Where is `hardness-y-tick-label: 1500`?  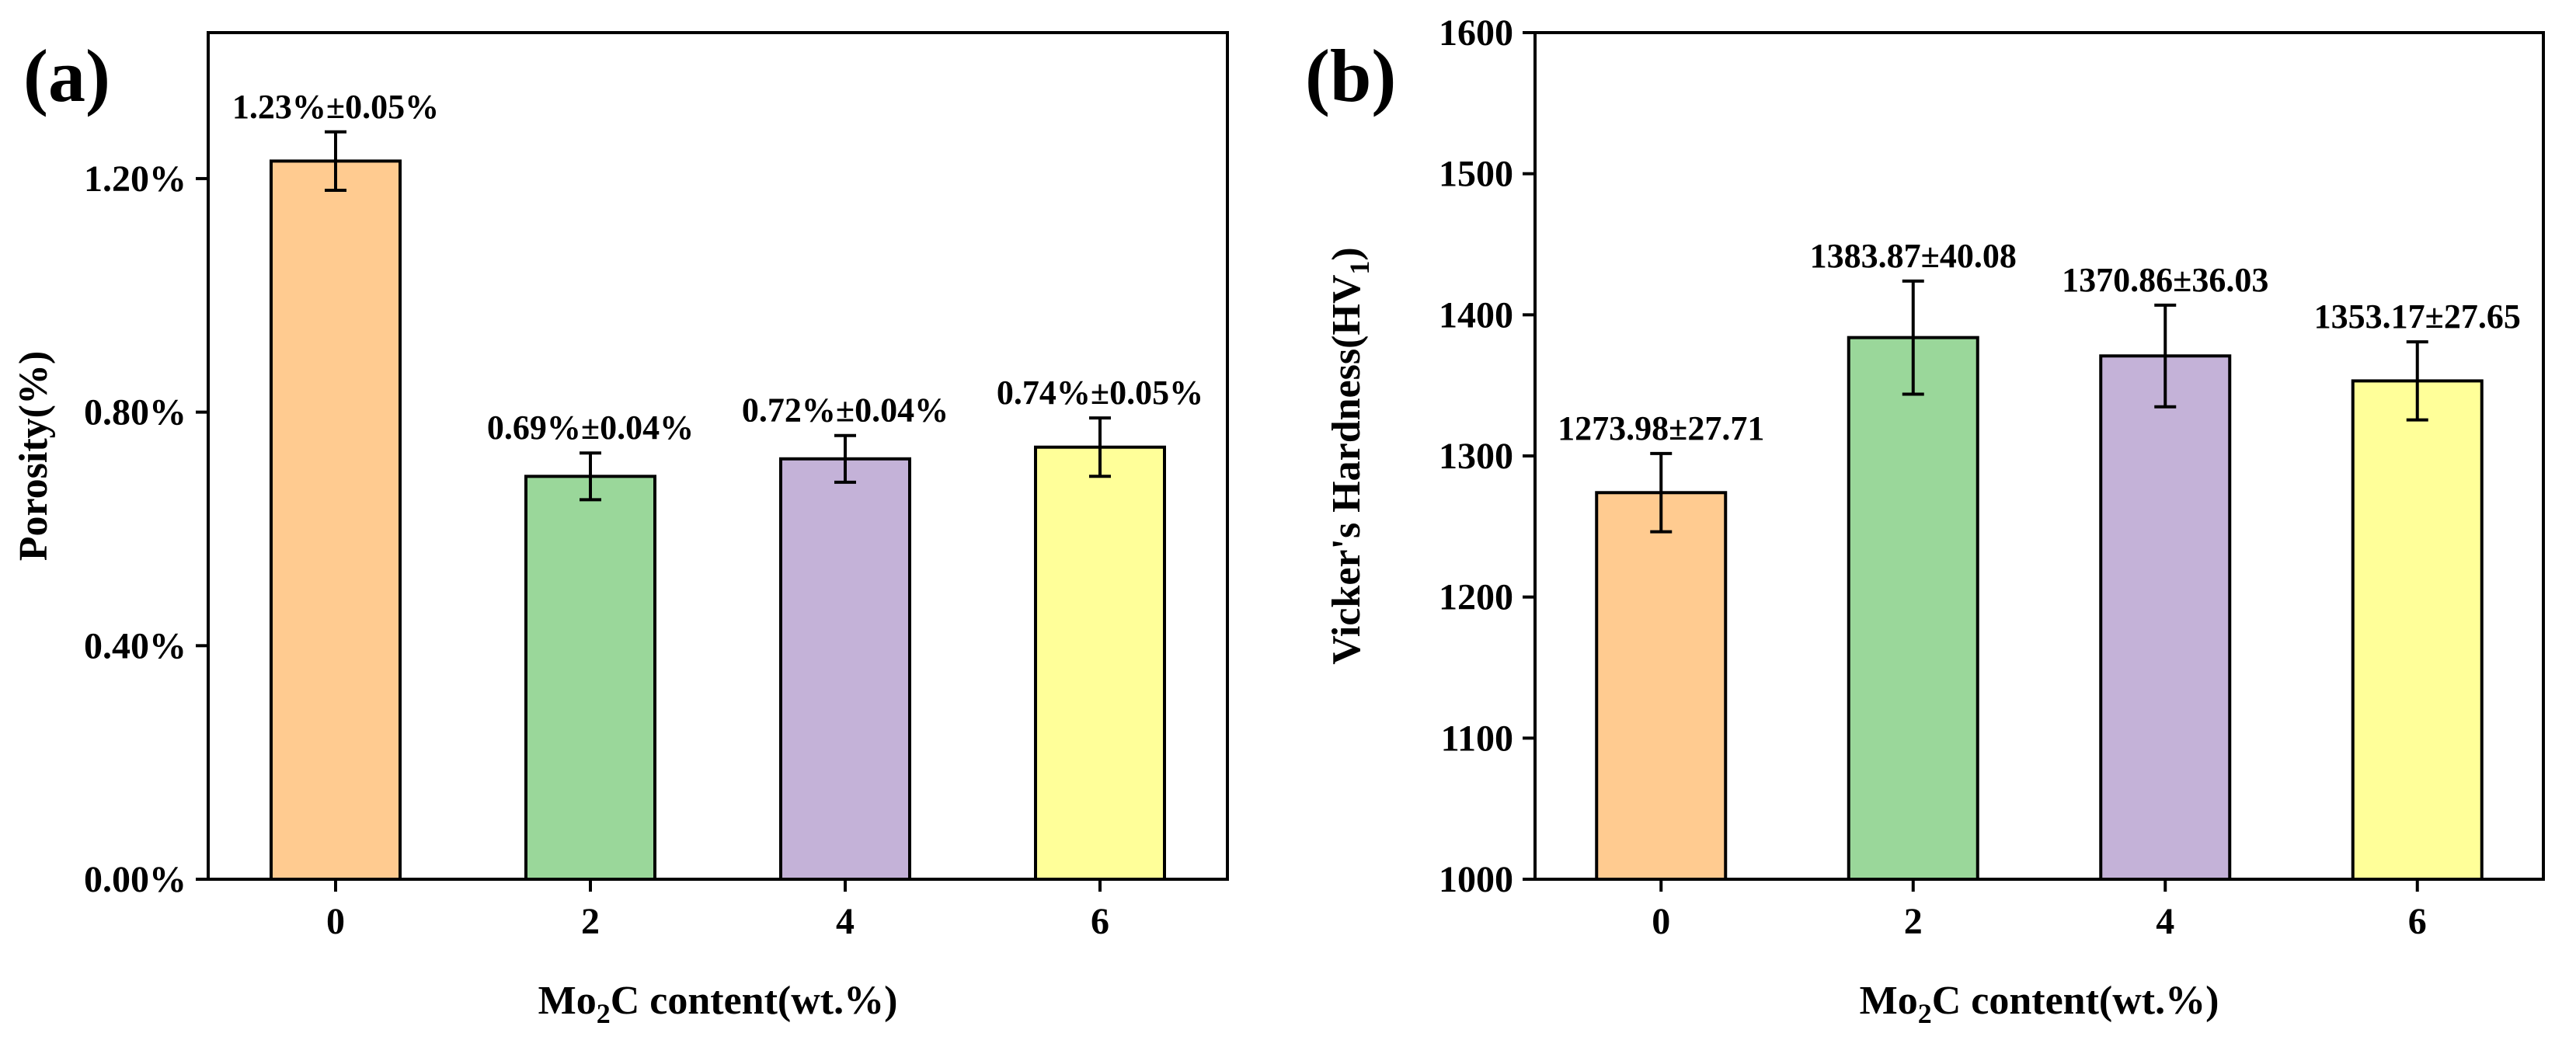
hardness-y-tick-label: 1500 is located at coordinates (1476, 174).